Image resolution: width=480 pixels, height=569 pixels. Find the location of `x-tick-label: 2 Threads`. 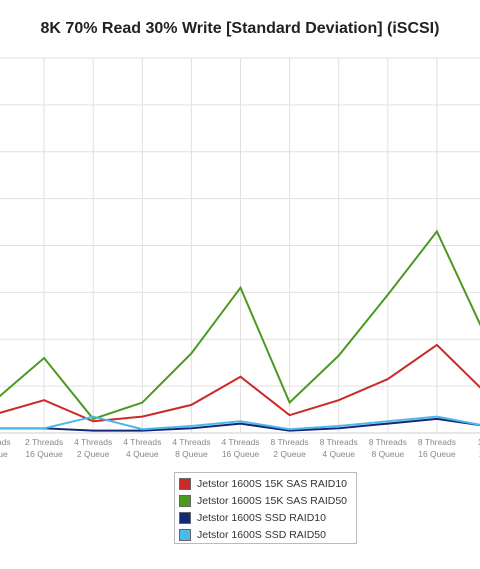

x-tick-label: 2 Threads is located at coordinates (44, 442).